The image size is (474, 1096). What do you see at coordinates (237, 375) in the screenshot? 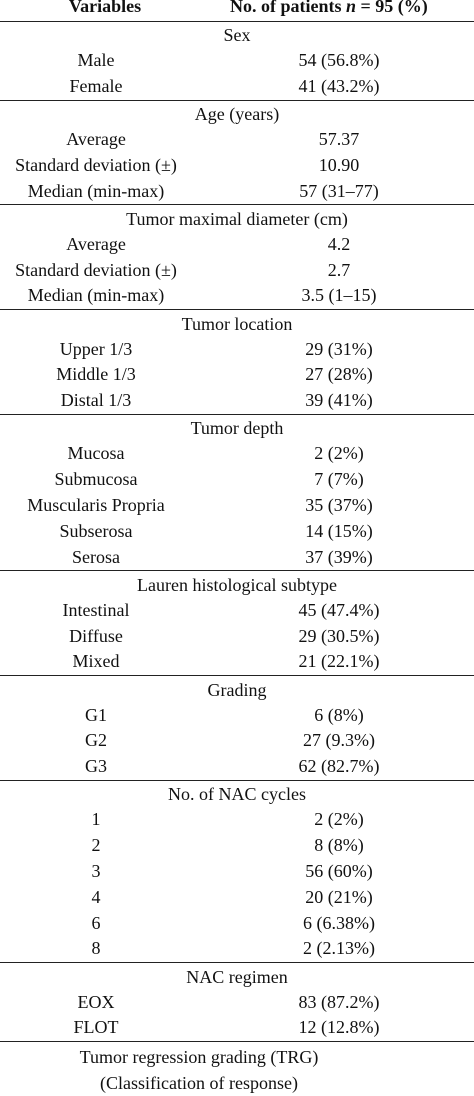
I see `table-row: Middle 1/3 27 (28%)` at bounding box center [237, 375].